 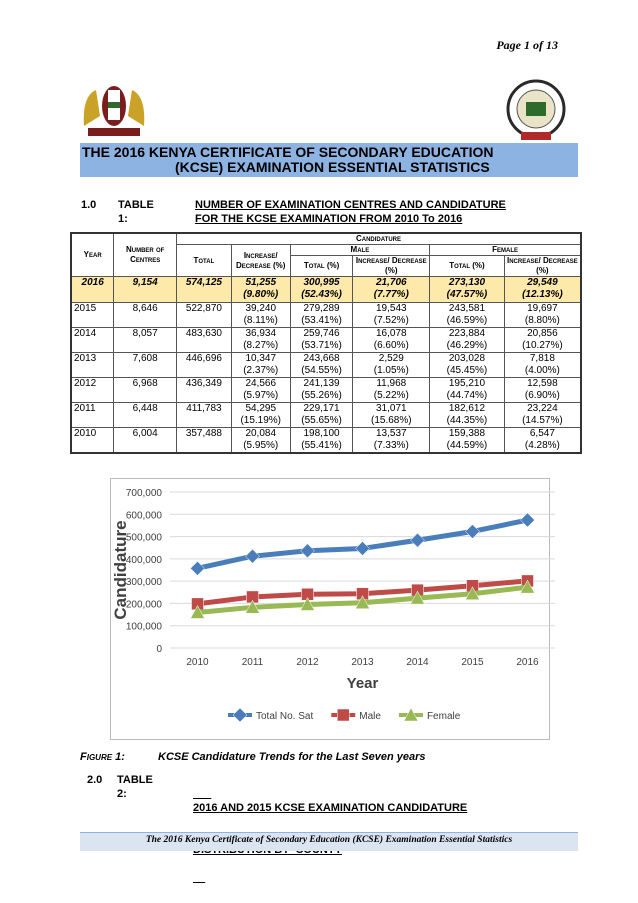 What do you see at coordinates (261, 370) in the screenshot?
I see `cell-text: (2.37%)` at bounding box center [261, 370].